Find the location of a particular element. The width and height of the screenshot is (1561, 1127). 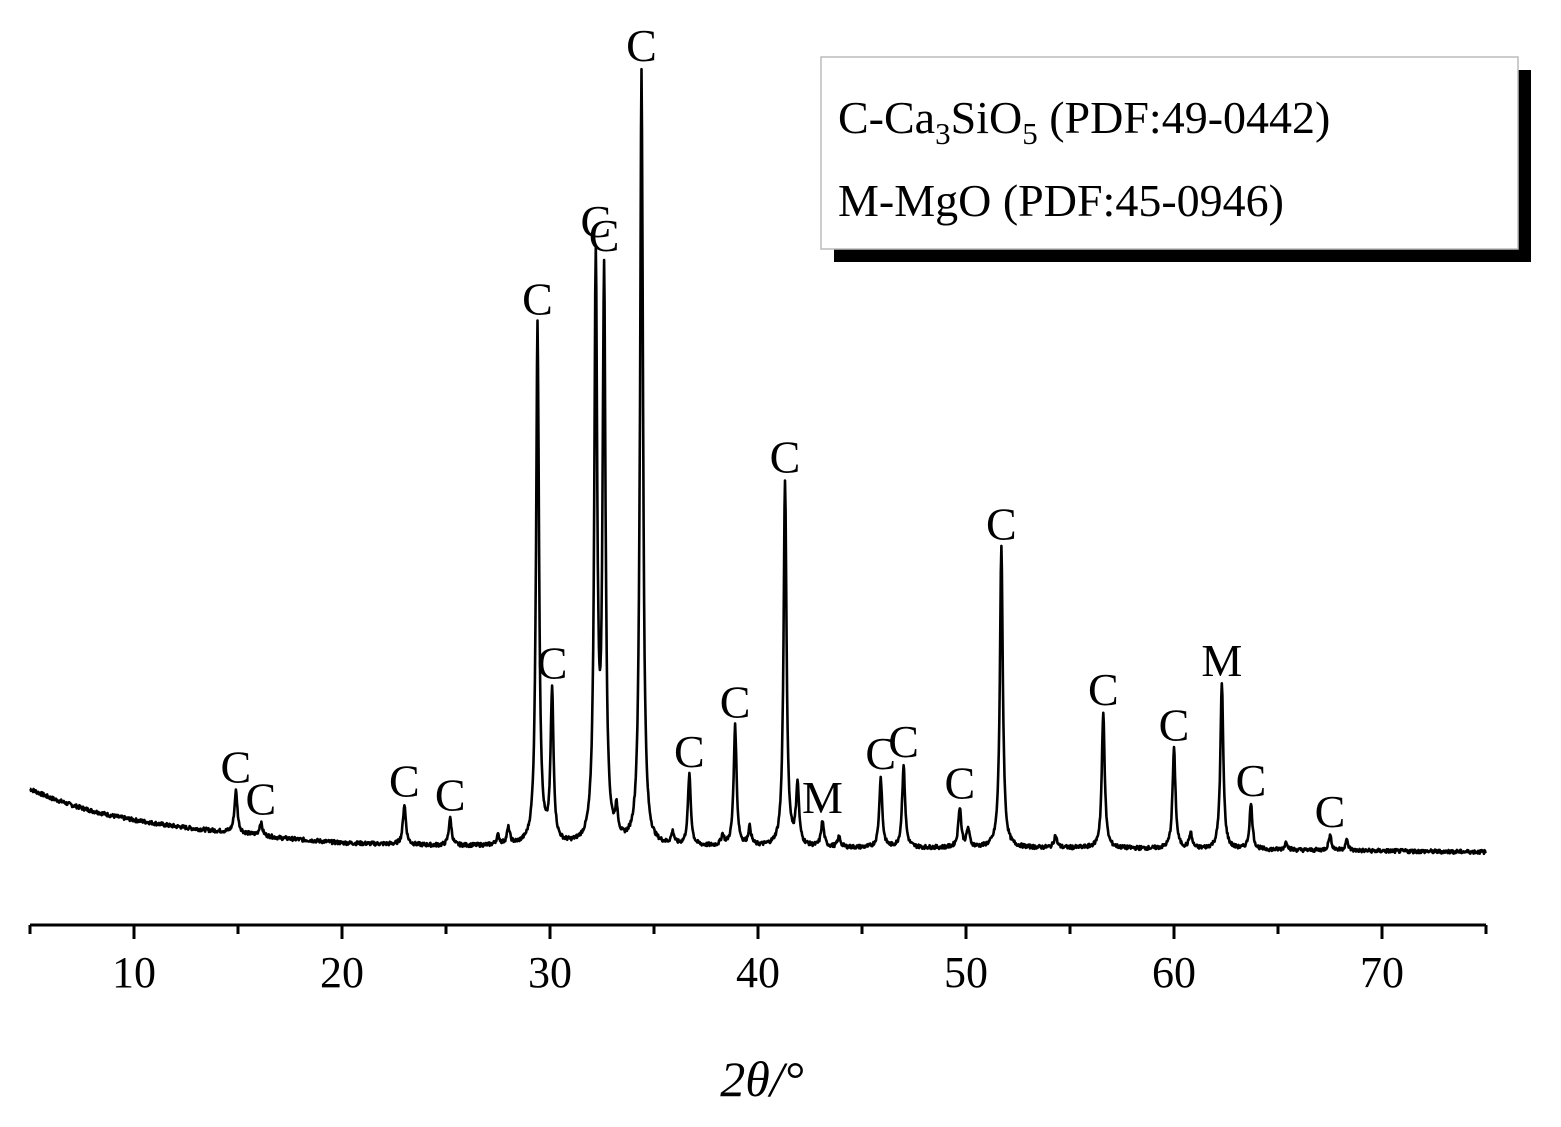

x-tick-label-30: 30 is located at coordinates (550, 972).